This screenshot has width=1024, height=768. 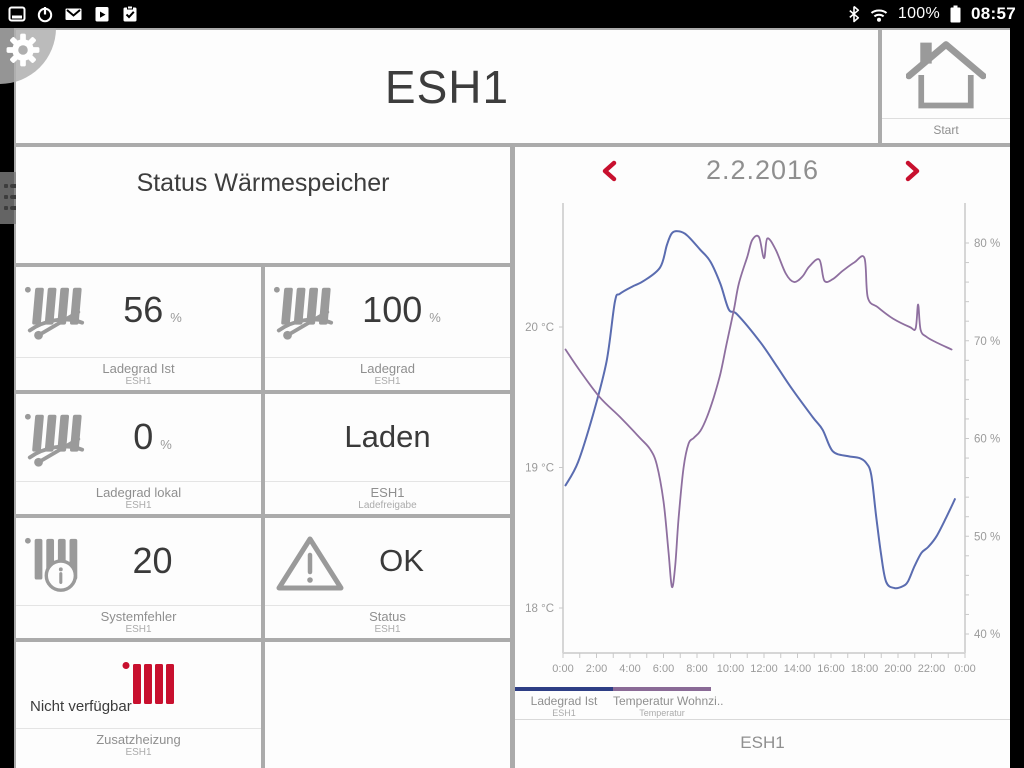 I want to click on wifi-icon, so click(x=879, y=15).